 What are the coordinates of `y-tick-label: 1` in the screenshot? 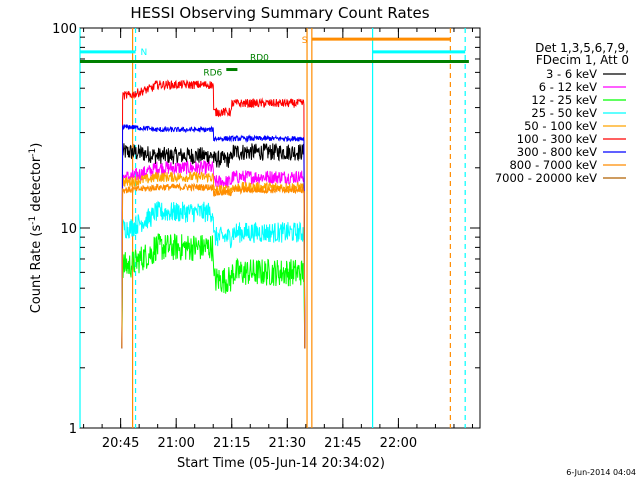 It's located at (73, 429).